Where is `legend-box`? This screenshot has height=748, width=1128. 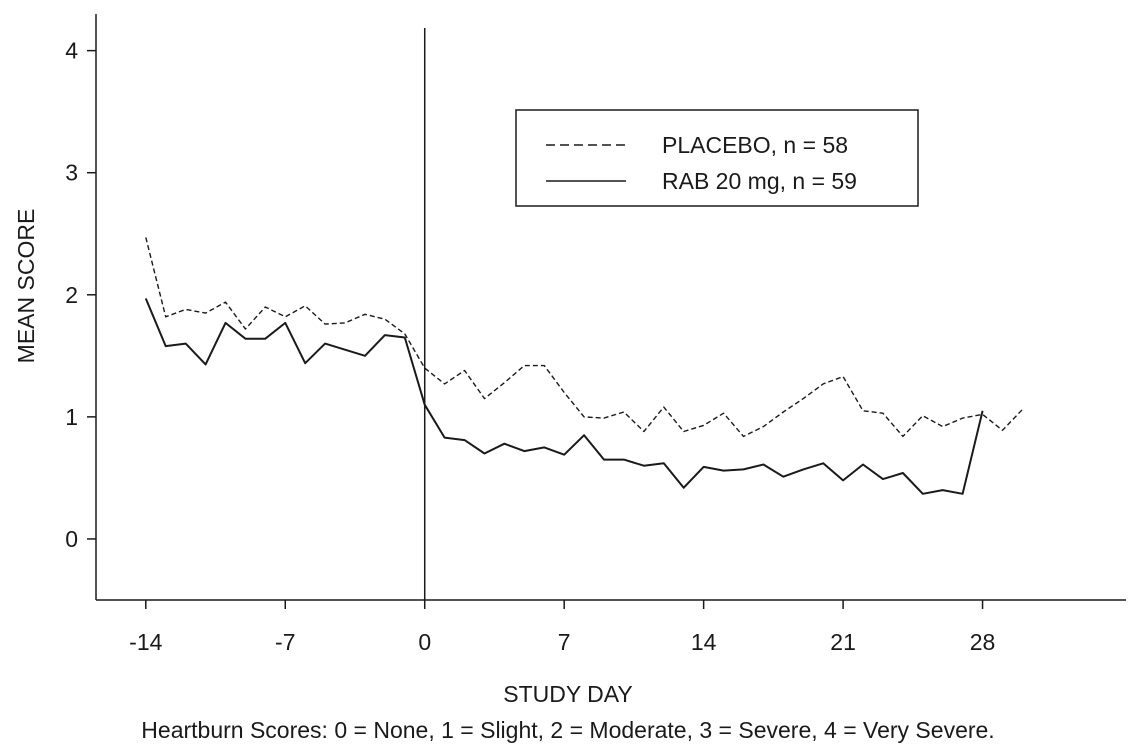
legend-box is located at coordinates (717, 158).